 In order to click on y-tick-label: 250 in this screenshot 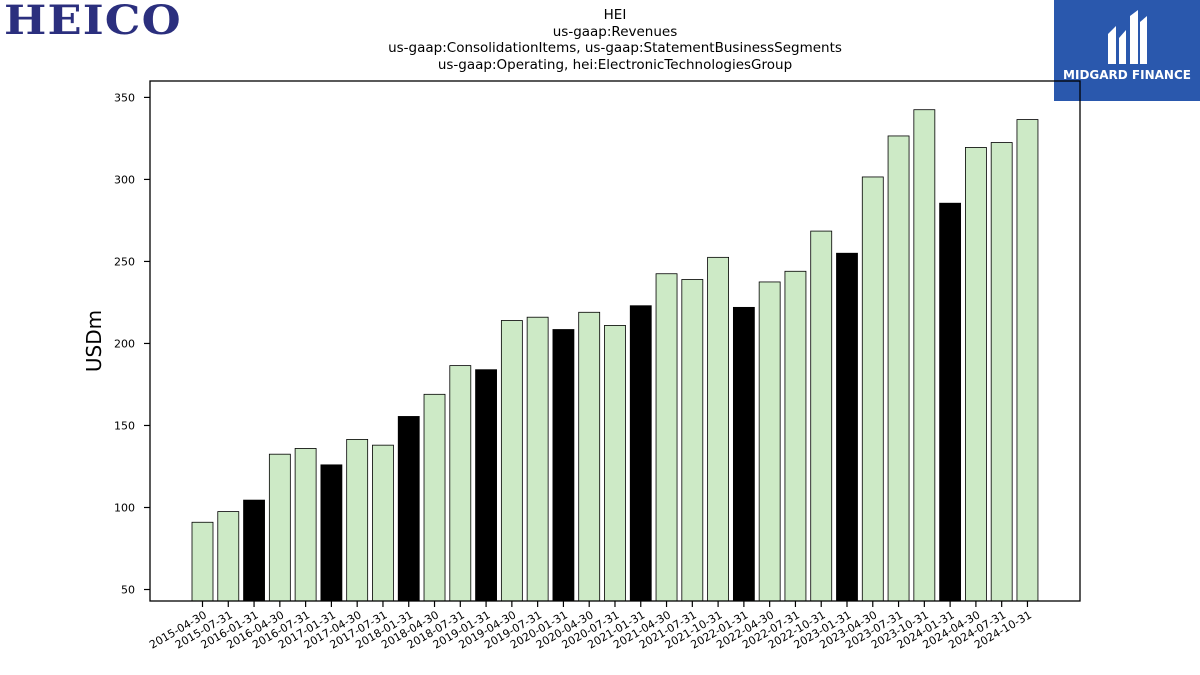, I will do `click(124, 261)`.